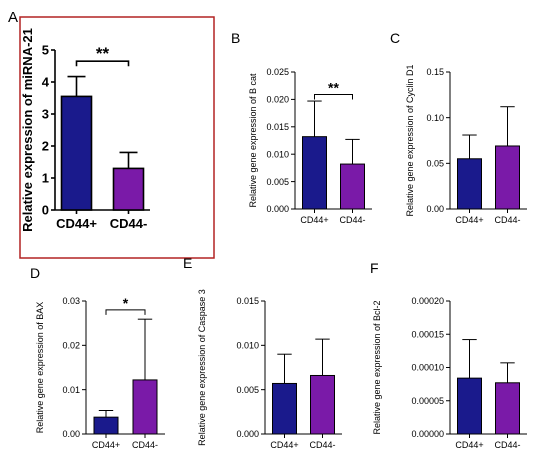  I want to click on y-axis-label: Relative gene expression of B cat, so click(253, 140).